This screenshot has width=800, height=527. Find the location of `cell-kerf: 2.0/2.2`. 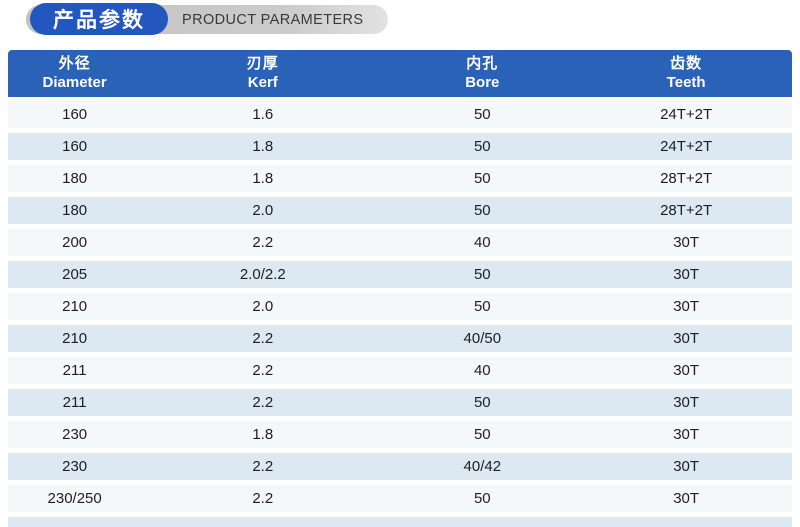

cell-kerf: 2.0/2.2 is located at coordinates (262, 274).